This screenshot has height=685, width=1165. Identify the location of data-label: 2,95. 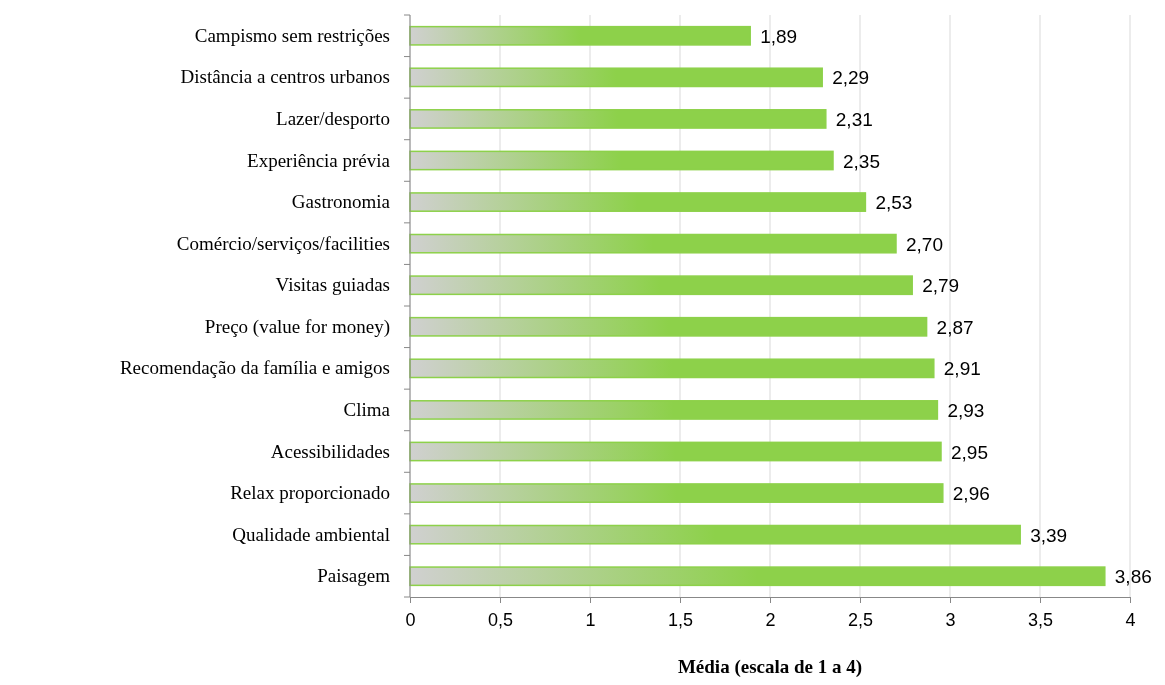
(969, 452).